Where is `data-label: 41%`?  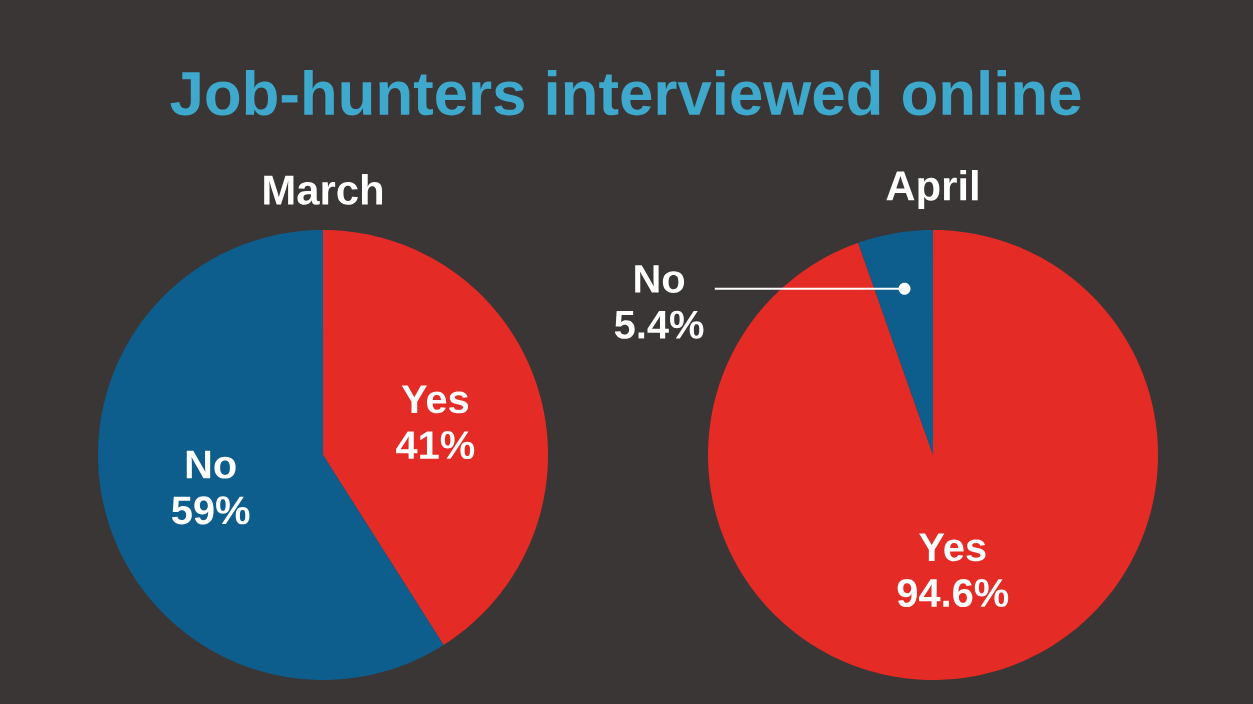
data-label: 41% is located at coordinates (435, 445).